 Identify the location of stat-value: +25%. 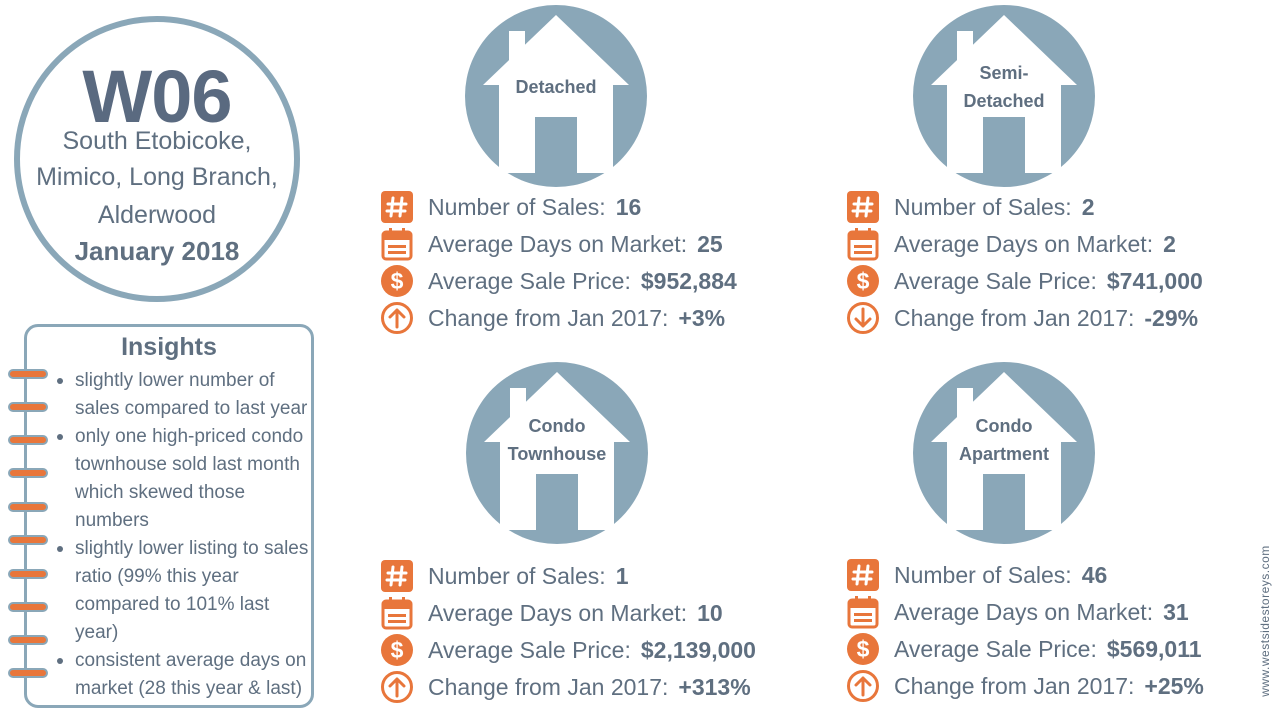
(1174, 685).